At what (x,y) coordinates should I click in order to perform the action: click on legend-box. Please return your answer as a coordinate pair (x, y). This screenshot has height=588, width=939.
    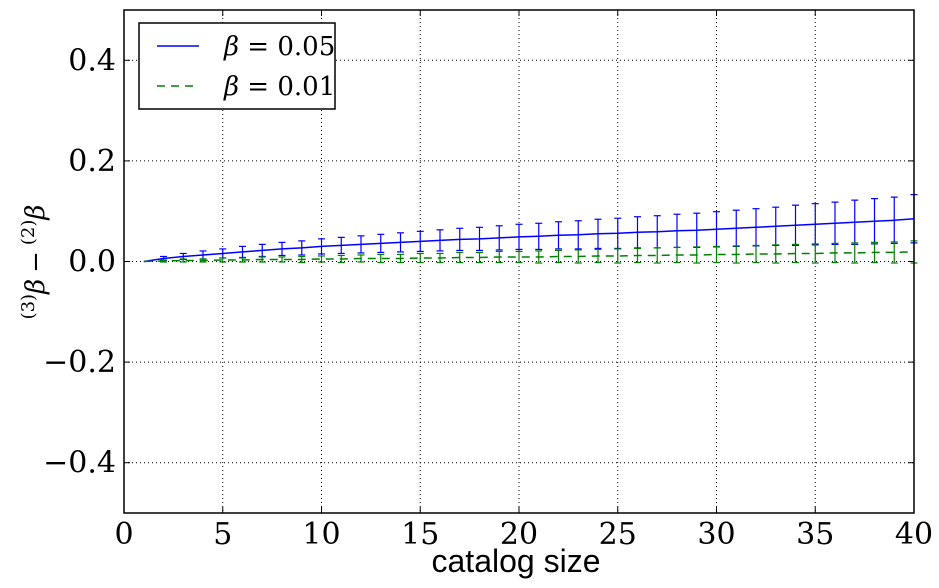
    Looking at the image, I should click on (237, 66).